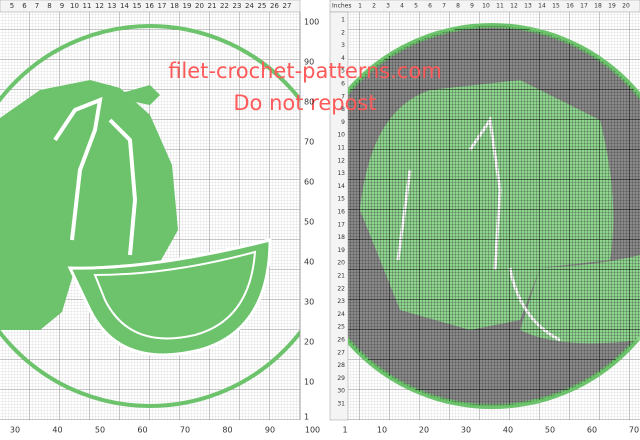  What do you see at coordinates (343, 122) in the screenshot?
I see `axis-label: 9` at bounding box center [343, 122].